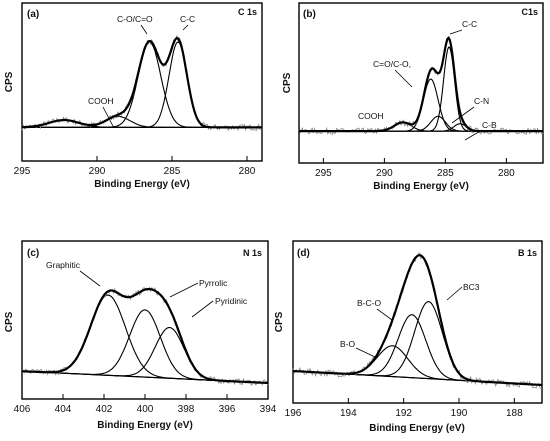 This screenshot has width=550, height=441. Describe the element at coordinates (348, 344) in the screenshot. I see `peak-label-bo: B-O` at that location.